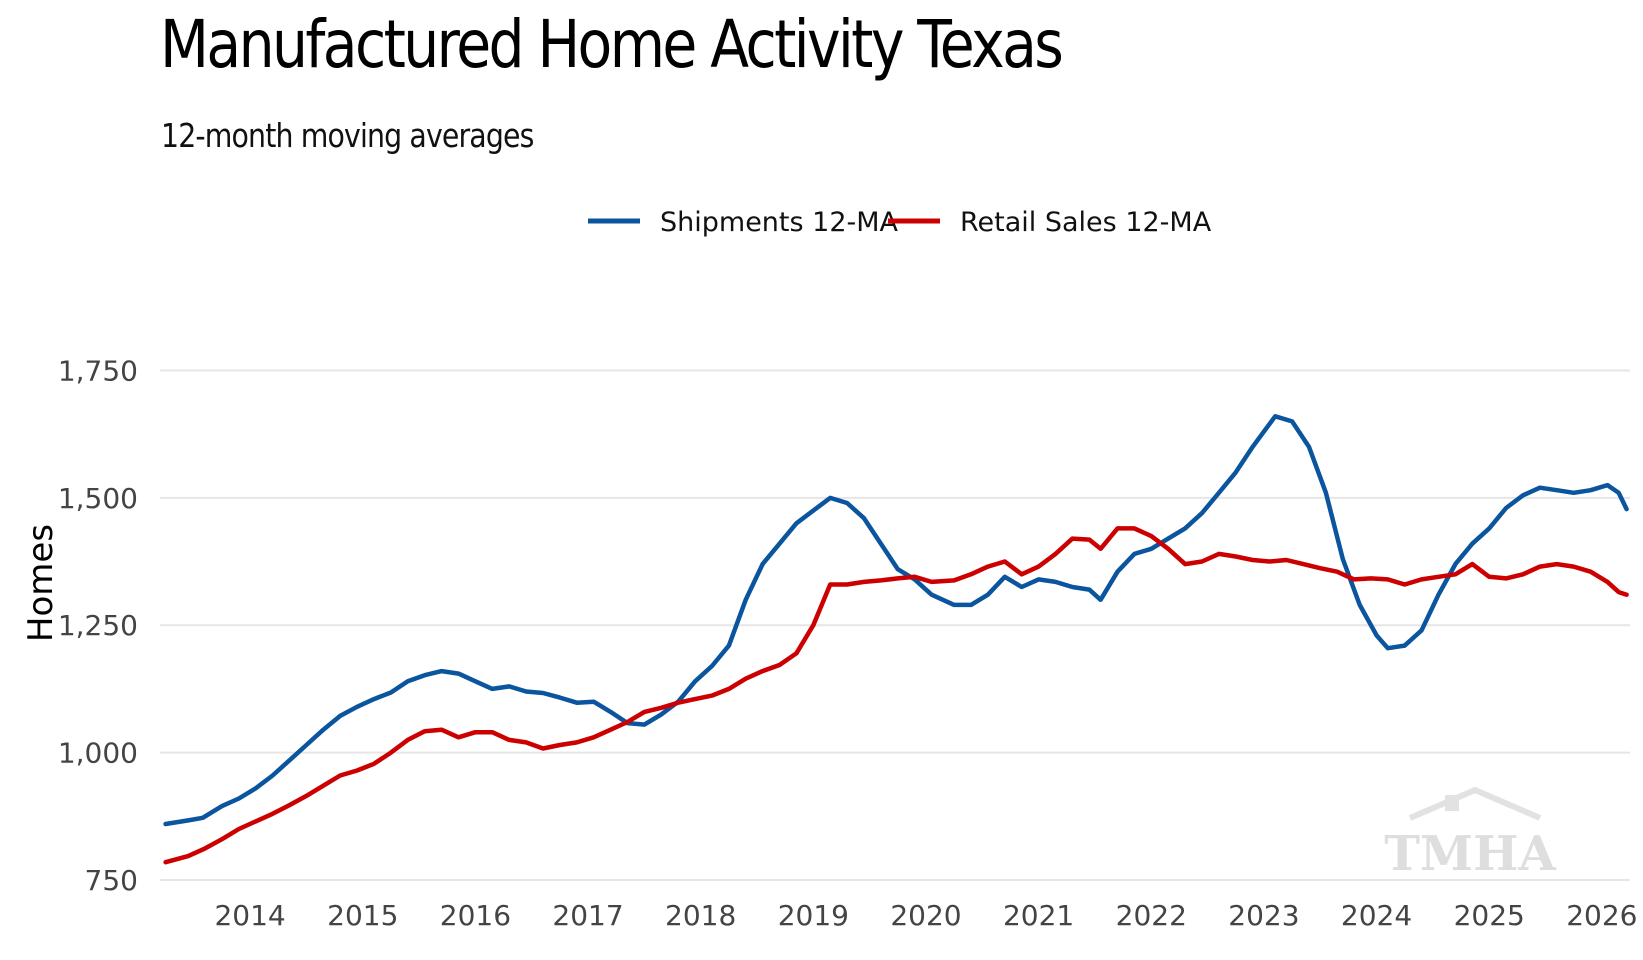  What do you see at coordinates (779, 222) in the screenshot?
I see `legend-label: Shipments 12-MA` at bounding box center [779, 222].